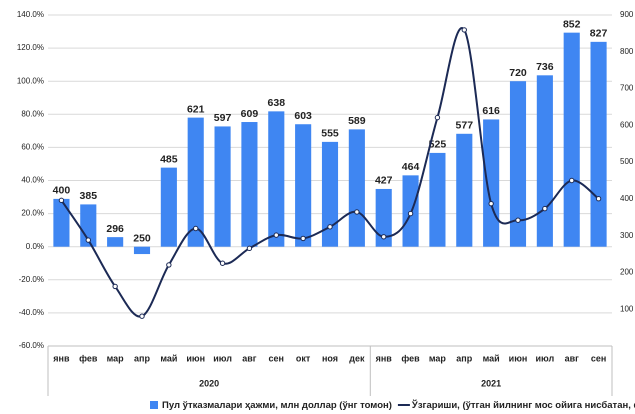 The width and height of the screenshot is (635, 414). I want to click on legend-swatch, so click(154, 405).